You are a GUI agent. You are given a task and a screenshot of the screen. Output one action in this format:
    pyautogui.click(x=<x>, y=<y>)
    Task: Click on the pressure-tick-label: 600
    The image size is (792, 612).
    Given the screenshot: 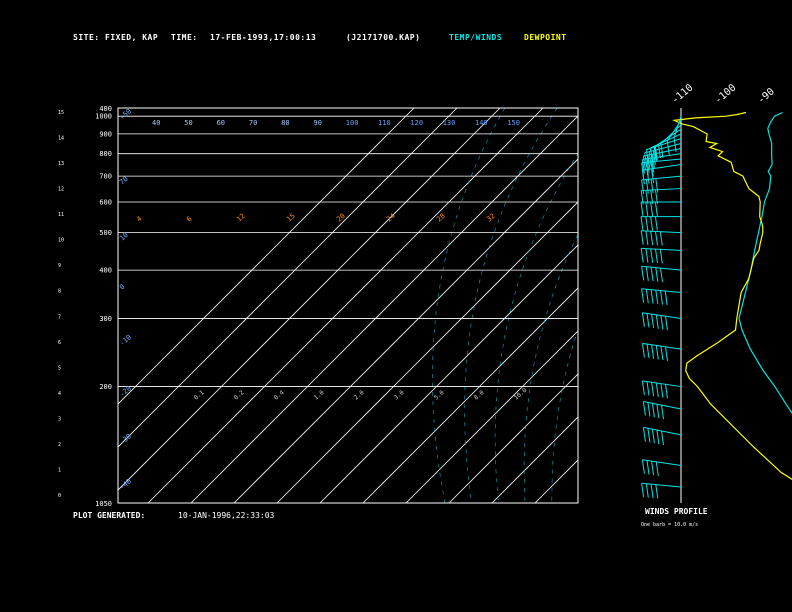 What is the action you would take?
    pyautogui.click(x=105, y=203)
    